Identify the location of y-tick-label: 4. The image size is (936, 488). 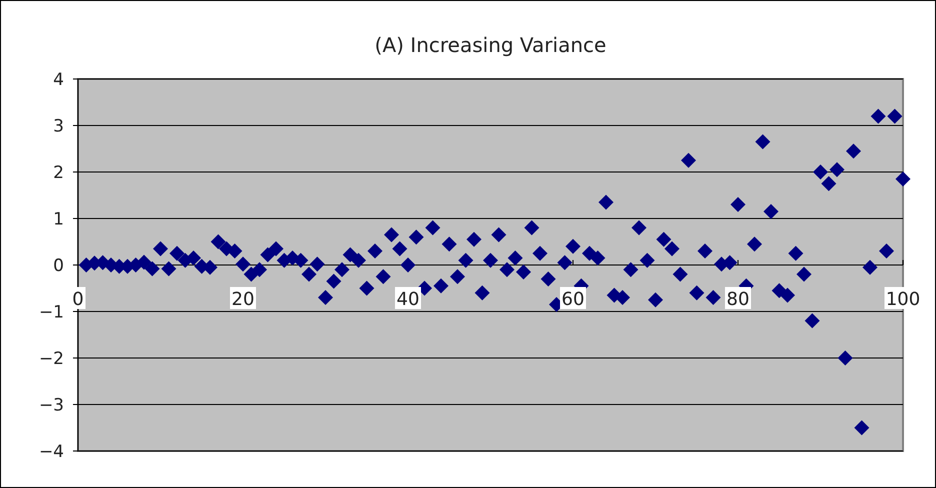
(58, 80).